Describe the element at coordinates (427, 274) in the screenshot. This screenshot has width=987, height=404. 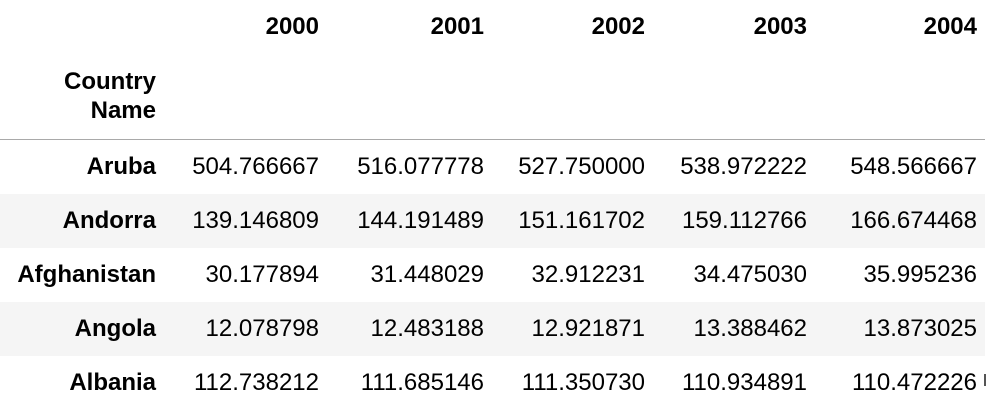
I see `table-cell: 31.448029` at that location.